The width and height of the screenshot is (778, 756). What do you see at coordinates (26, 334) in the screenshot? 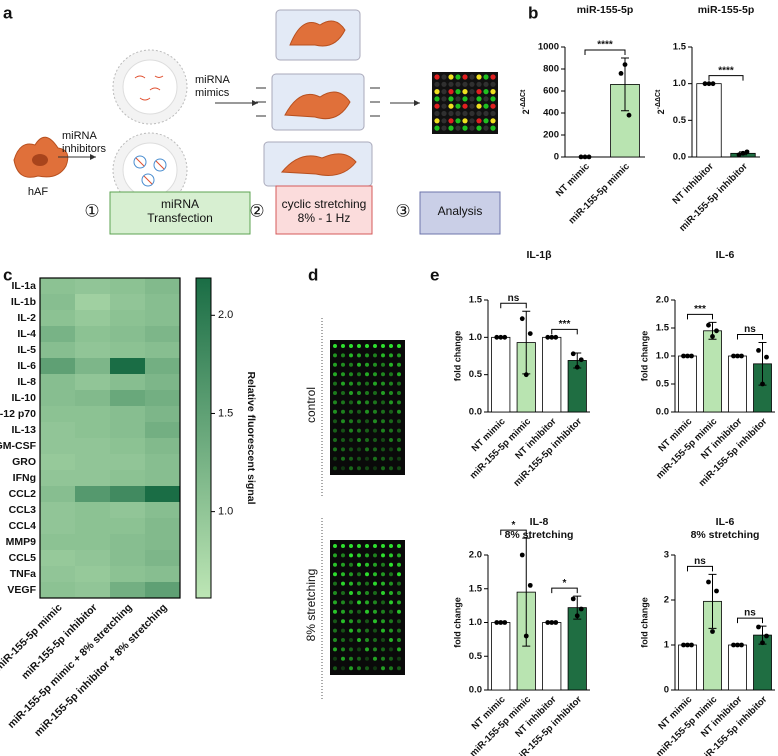
I see `row-label: IL-4` at bounding box center [26, 334].